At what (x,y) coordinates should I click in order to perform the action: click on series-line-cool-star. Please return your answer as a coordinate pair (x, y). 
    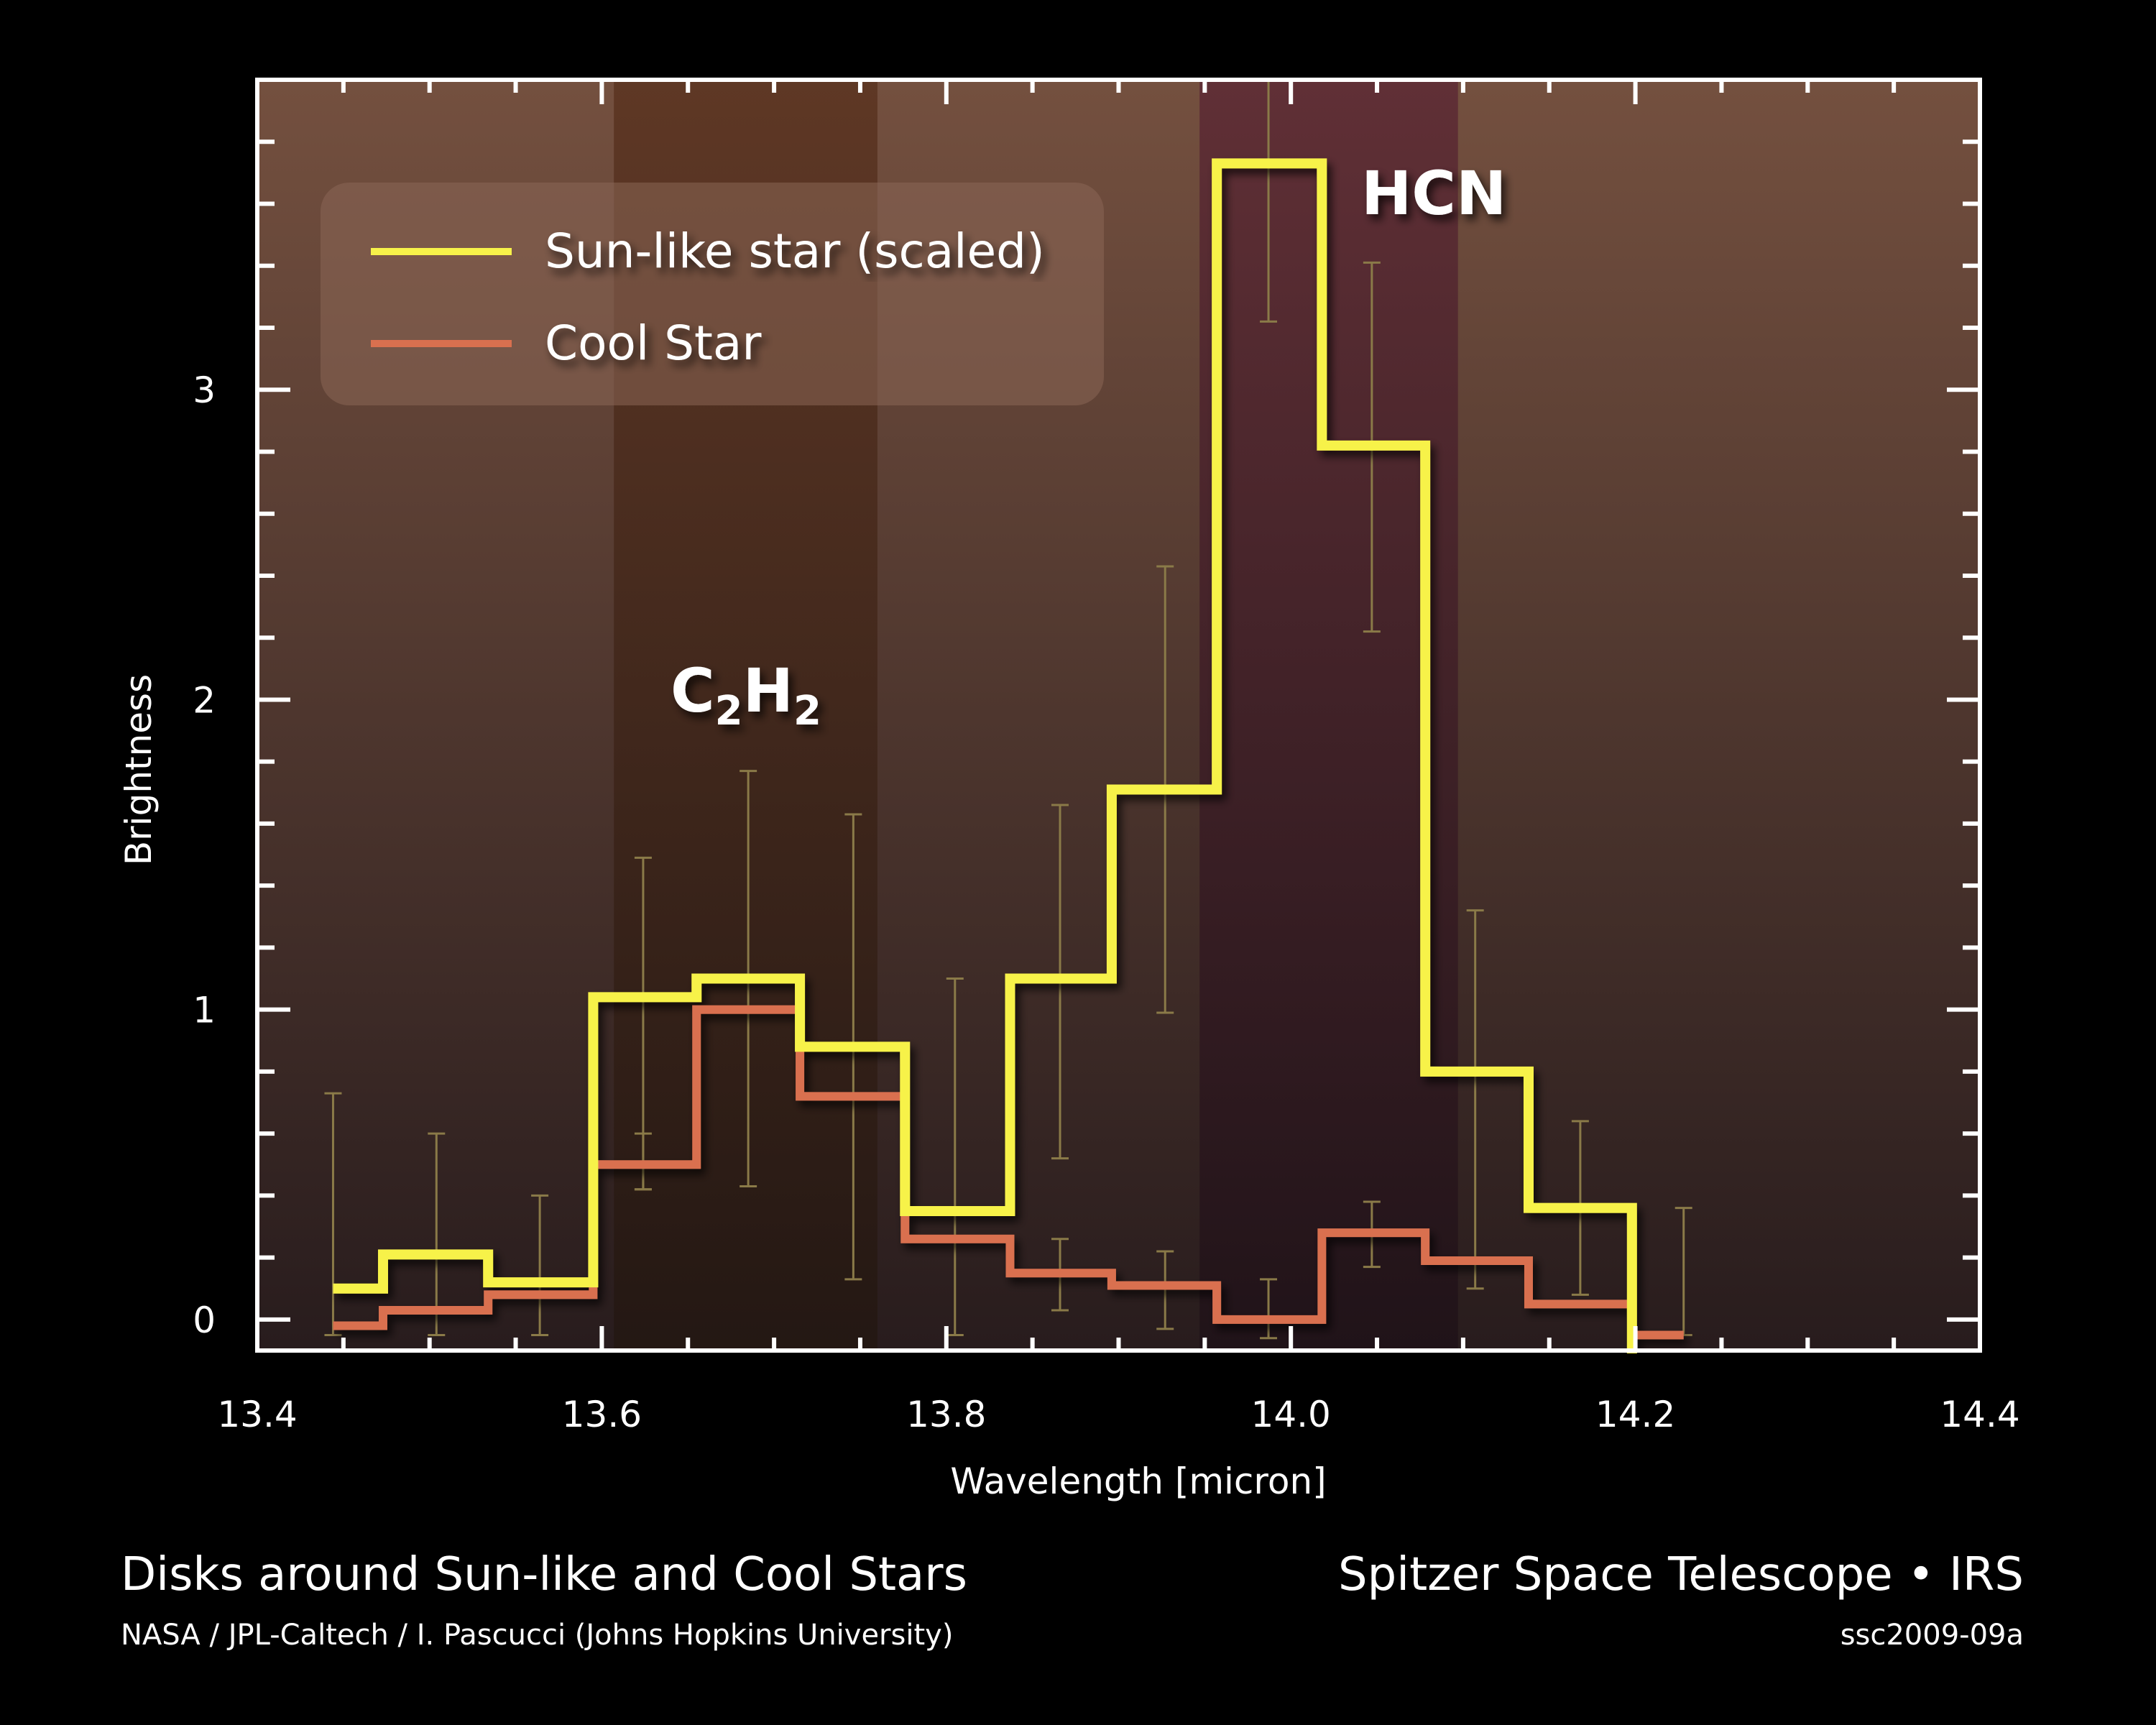
    Looking at the image, I should click on (1008, 1172).